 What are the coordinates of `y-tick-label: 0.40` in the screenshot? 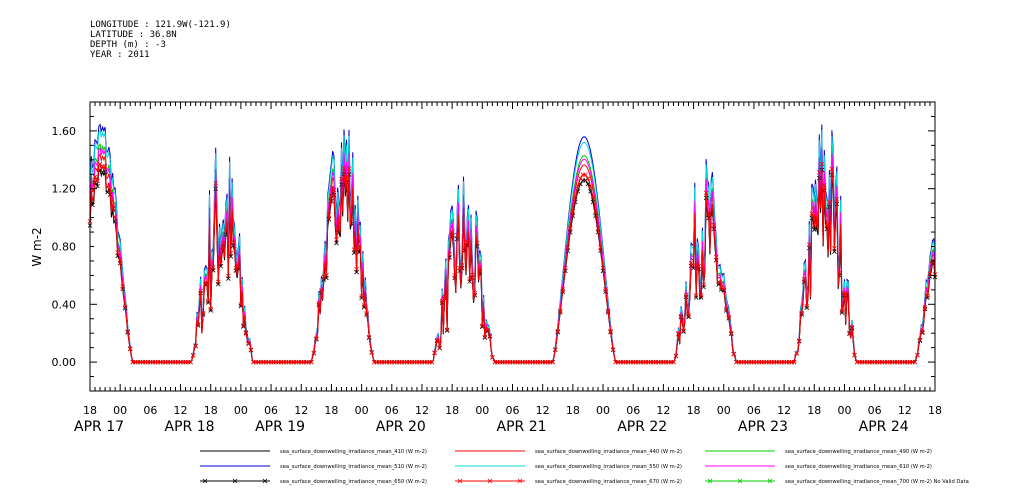 It's located at (64, 304).